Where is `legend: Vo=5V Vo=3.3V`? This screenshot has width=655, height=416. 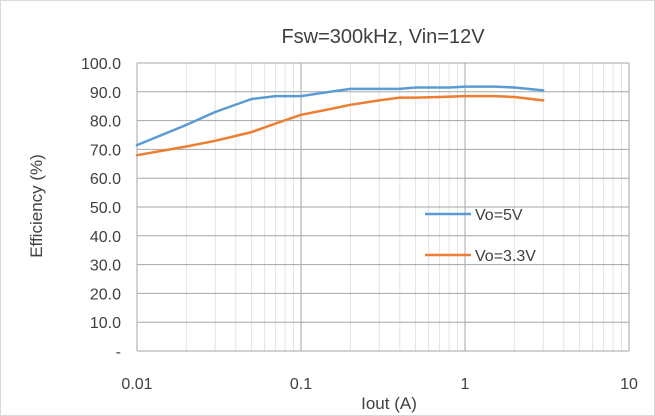 legend: Vo=5V Vo=3.3V is located at coordinates (480, 236).